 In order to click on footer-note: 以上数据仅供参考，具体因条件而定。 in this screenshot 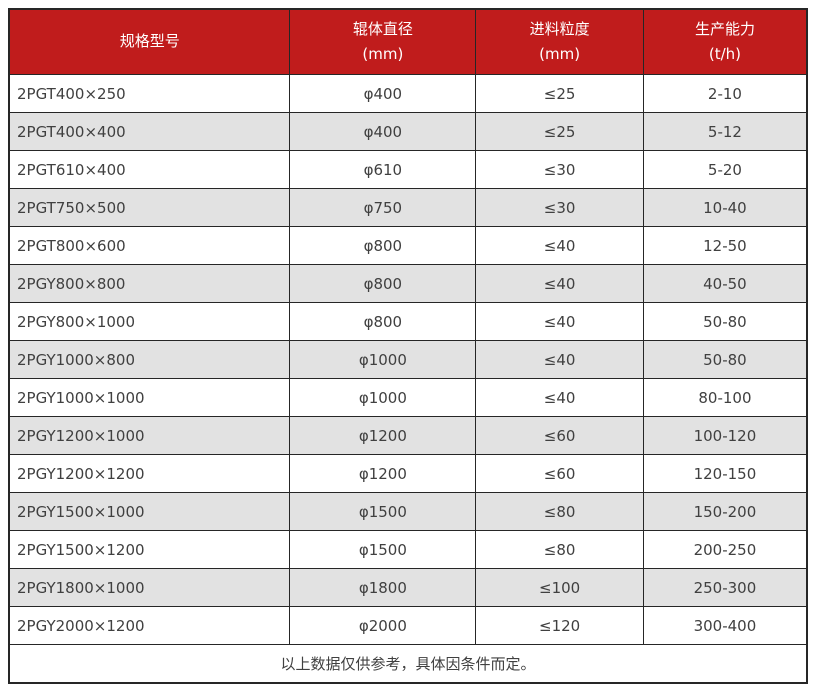, I will do `click(408, 664)`.